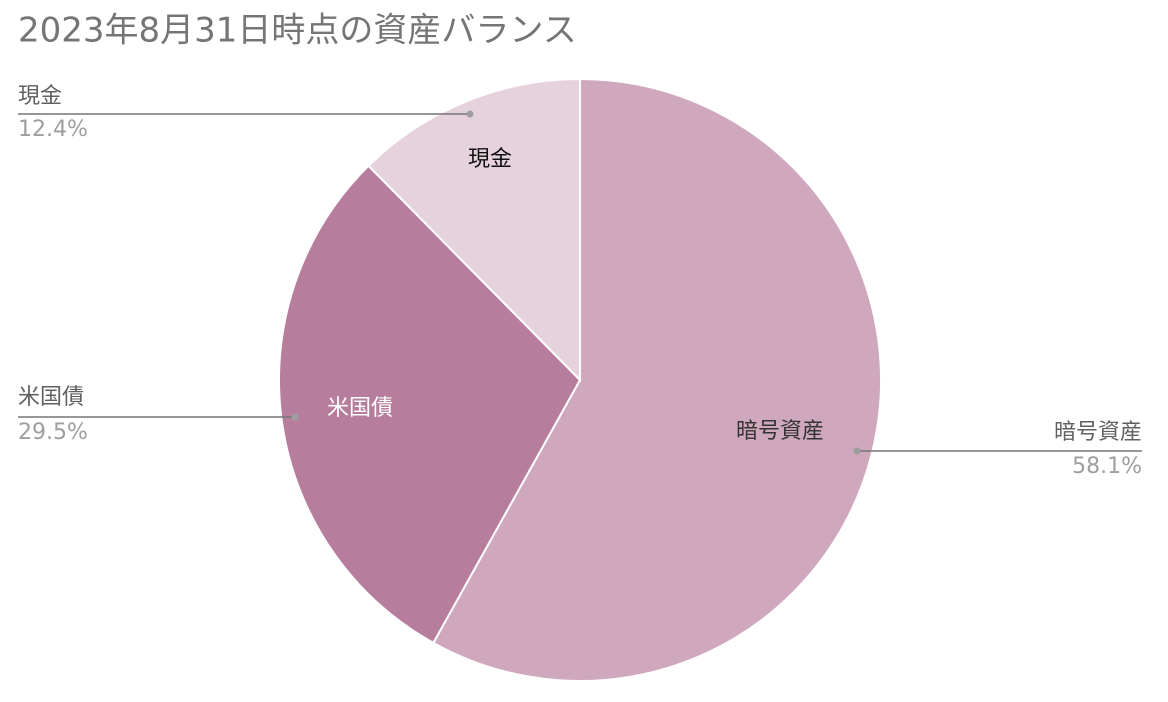 Image resolution: width=1168 pixels, height=702 pixels. Describe the element at coordinates (40, 96) in the screenshot. I see `legend-label: 現金` at that location.